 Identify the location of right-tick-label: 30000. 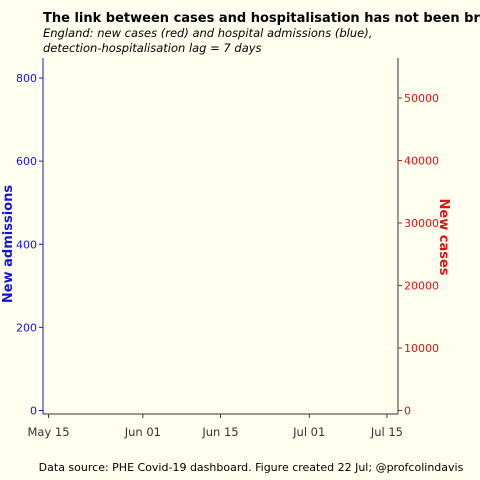
(421, 223).